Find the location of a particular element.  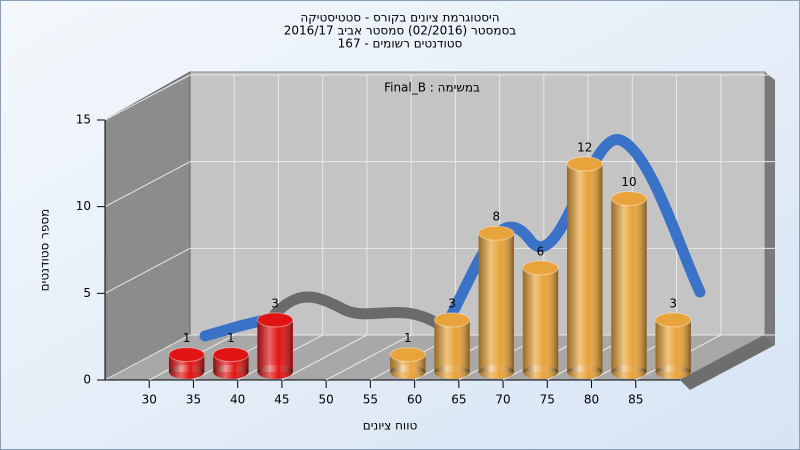

x-tick-label: 50 is located at coordinates (326, 400).